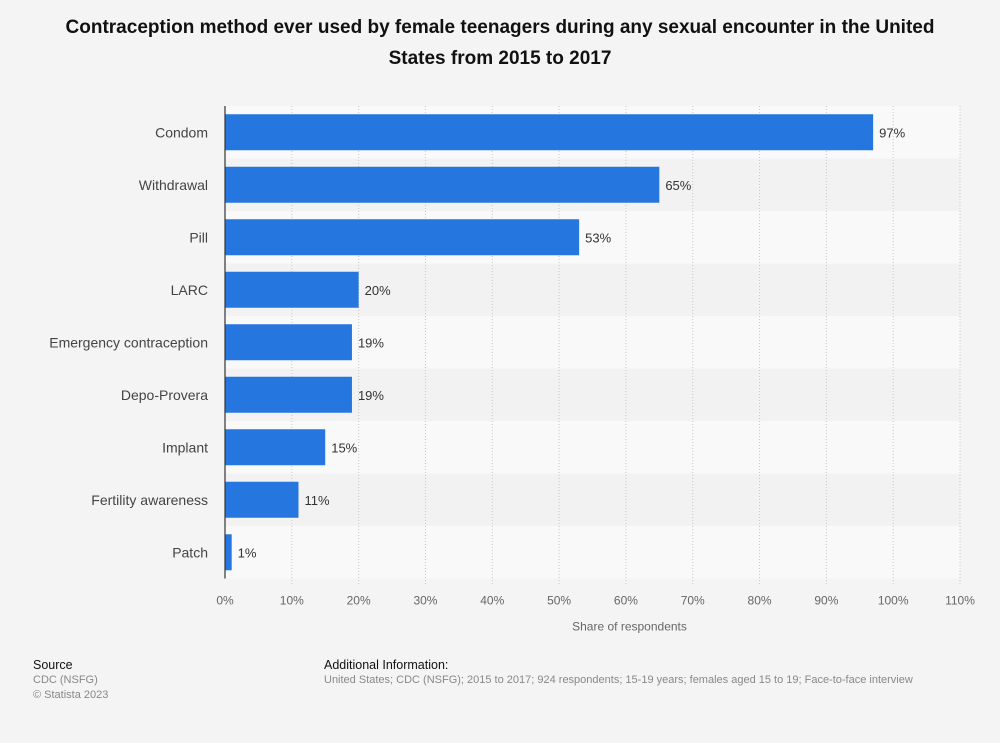  I want to click on x-tick-label: 60%, so click(626, 601).